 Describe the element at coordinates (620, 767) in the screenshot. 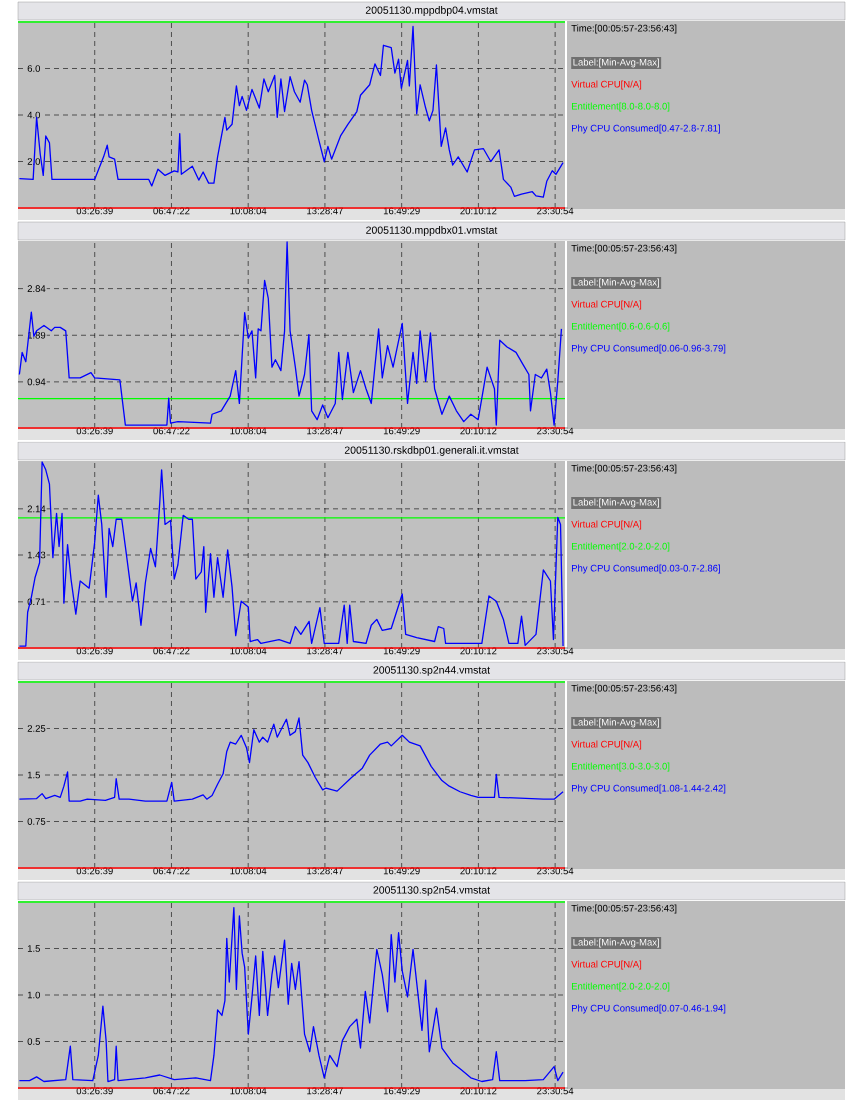

I see `text: Entitlement[3.0-3.0-3.0]` at that location.